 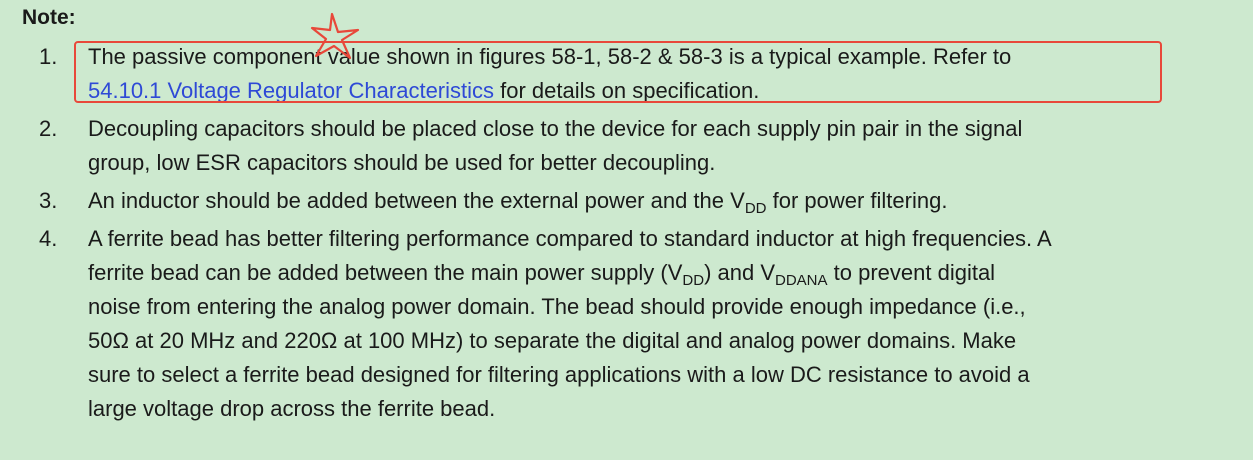 What do you see at coordinates (911, 272) in the screenshot?
I see `line-text: to prevent digital` at bounding box center [911, 272].